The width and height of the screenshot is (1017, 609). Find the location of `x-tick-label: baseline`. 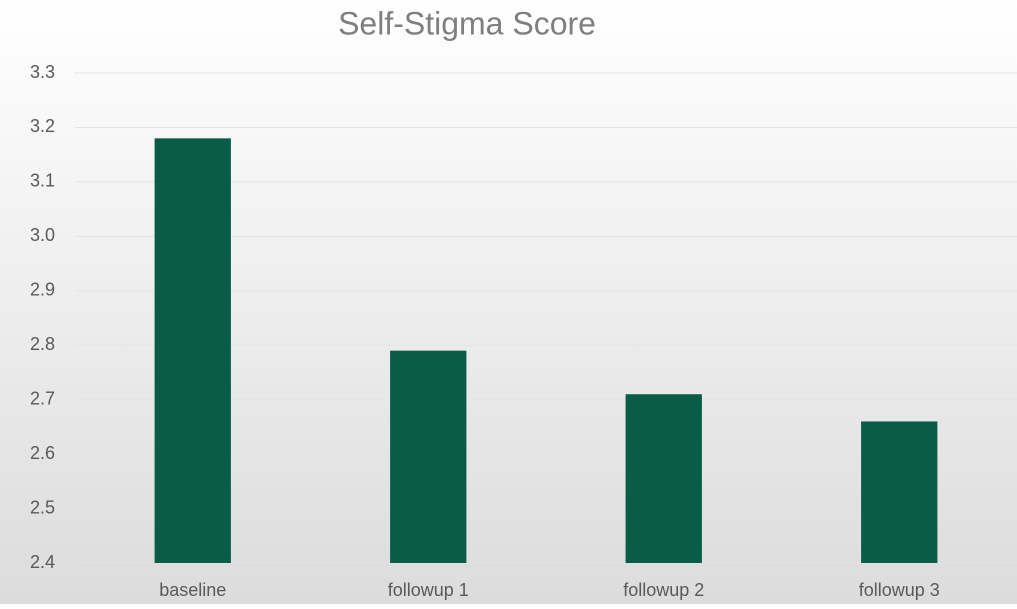

x-tick-label: baseline is located at coordinates (192, 590).